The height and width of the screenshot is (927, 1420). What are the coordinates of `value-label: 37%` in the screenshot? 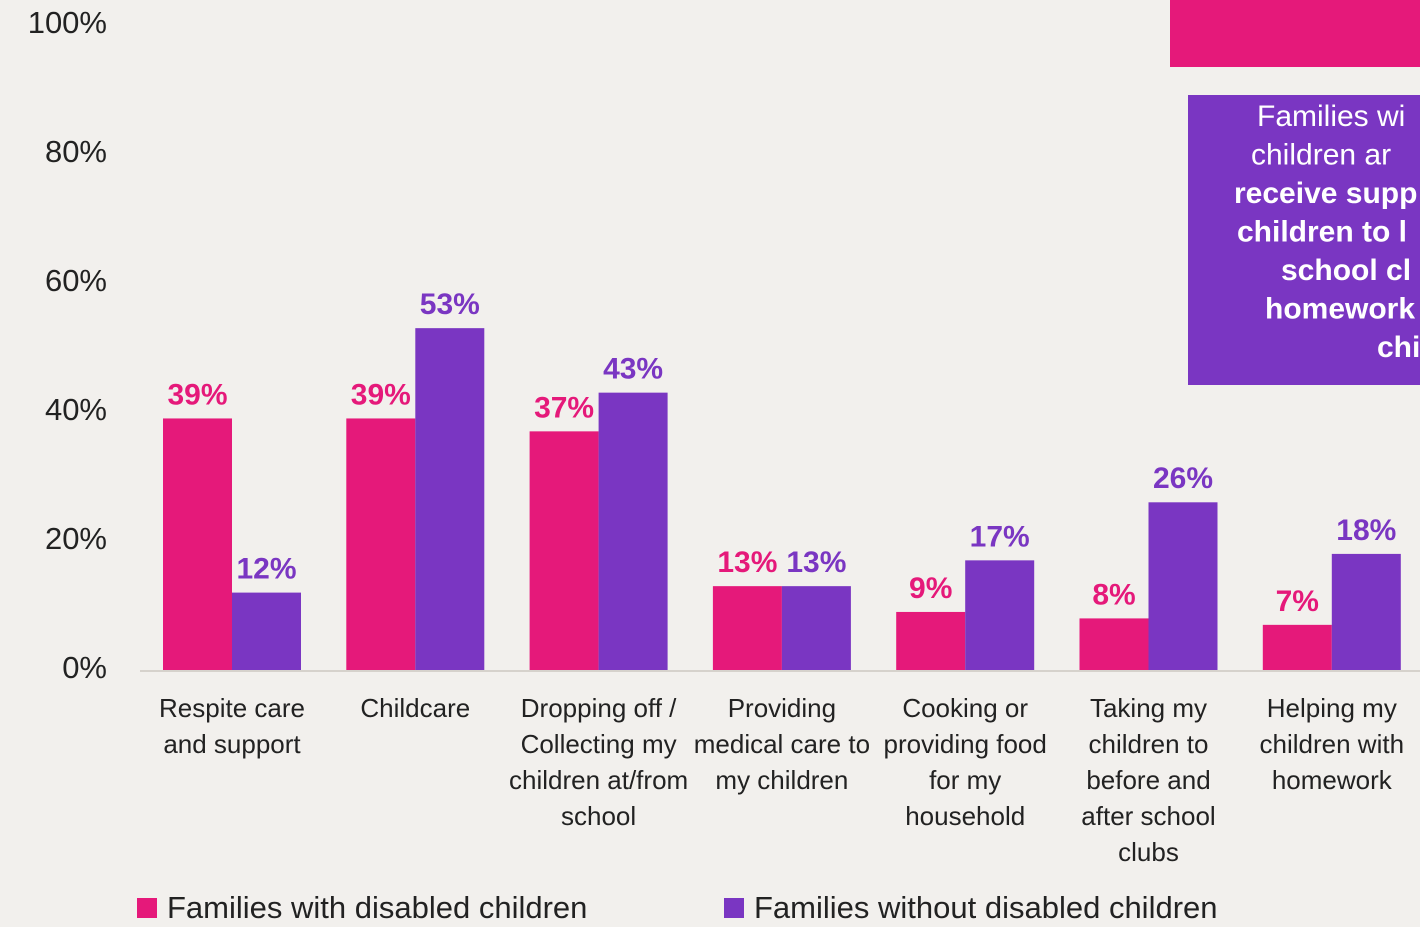 It's located at (564, 407).